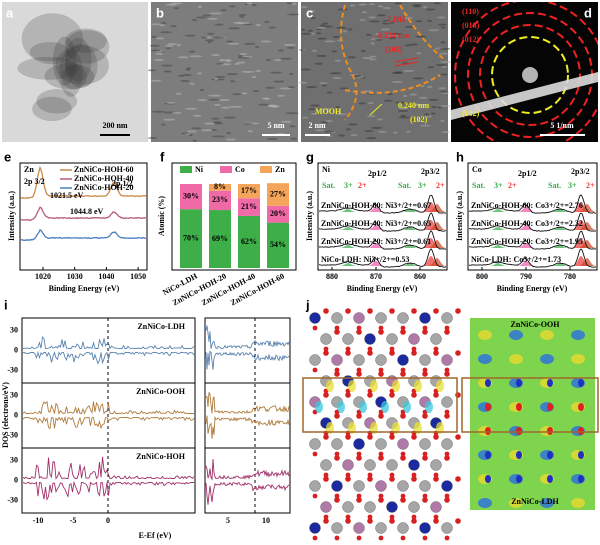 The height and width of the screenshot is (545, 600). What do you see at coordinates (524, 72) in the screenshot?
I see `rings` at bounding box center [524, 72].